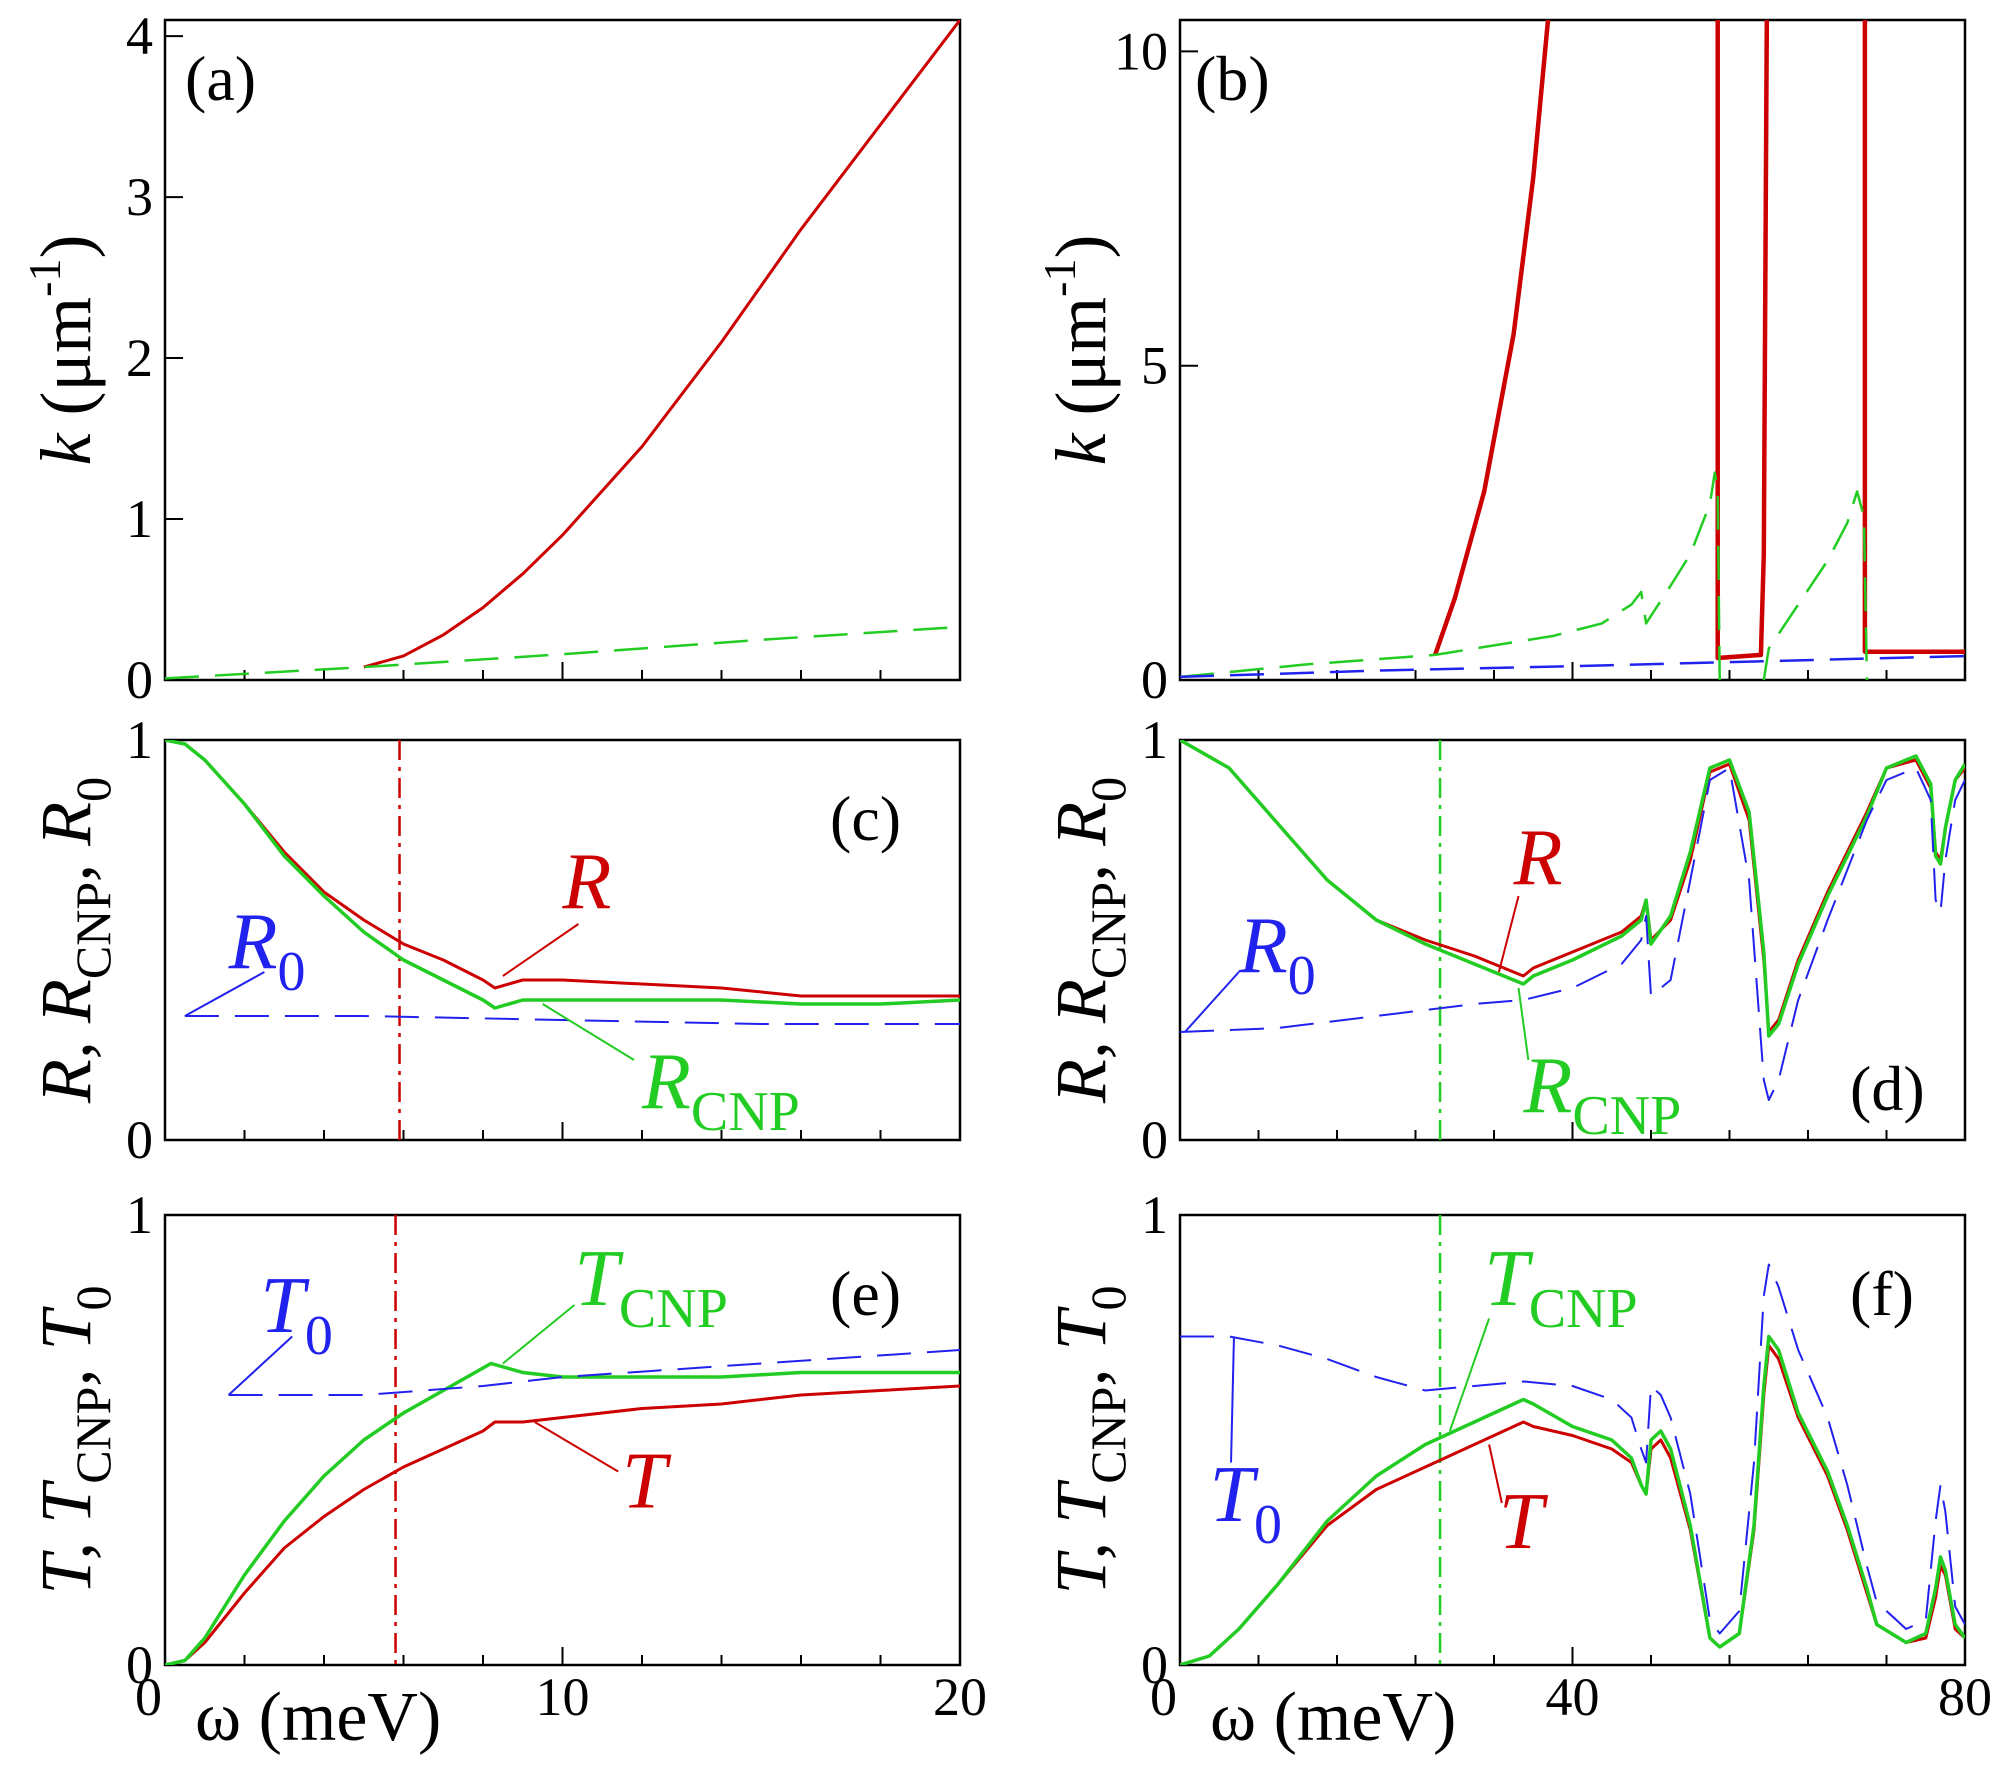  Describe the element at coordinates (139, 740) in the screenshot. I see `y-tick-label-c: 1` at that location.